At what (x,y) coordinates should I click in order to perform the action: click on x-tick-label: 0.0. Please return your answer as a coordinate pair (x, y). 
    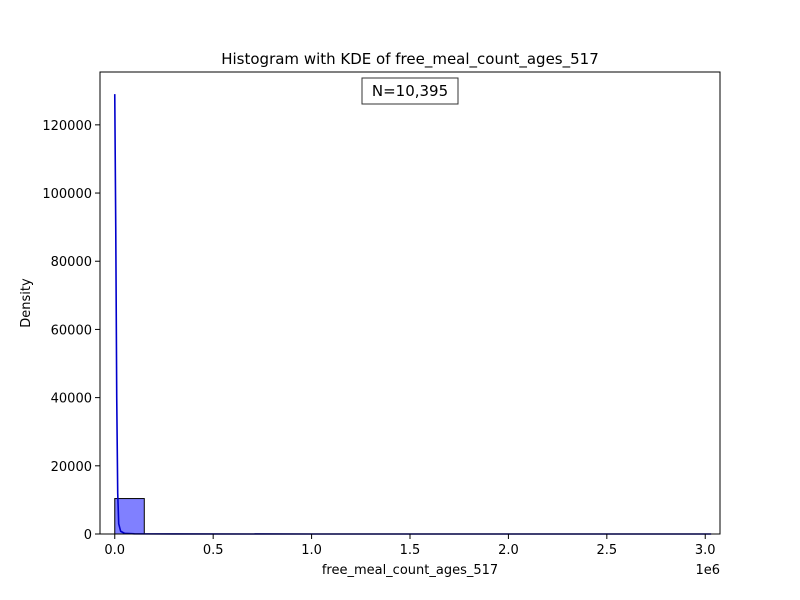
    Looking at the image, I should click on (114, 550).